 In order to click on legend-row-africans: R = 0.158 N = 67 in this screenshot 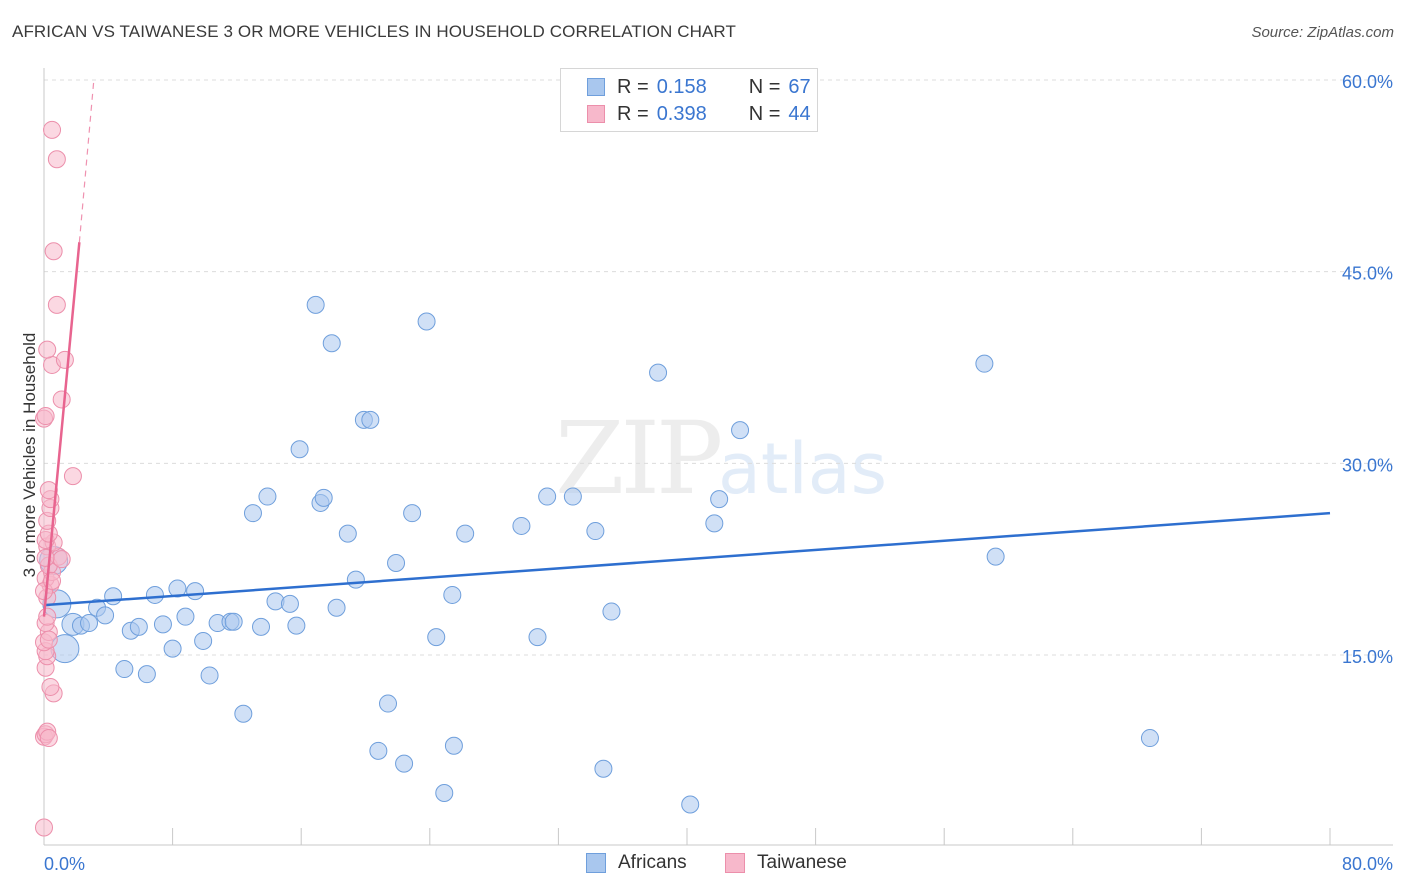, I will do `click(699, 87)`.